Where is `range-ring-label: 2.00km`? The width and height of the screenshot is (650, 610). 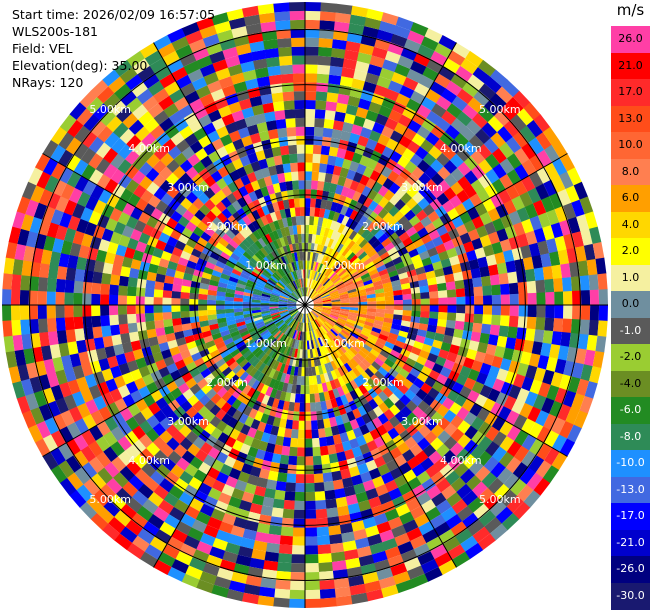
range-ring-label: 2.00km is located at coordinates (383, 226).